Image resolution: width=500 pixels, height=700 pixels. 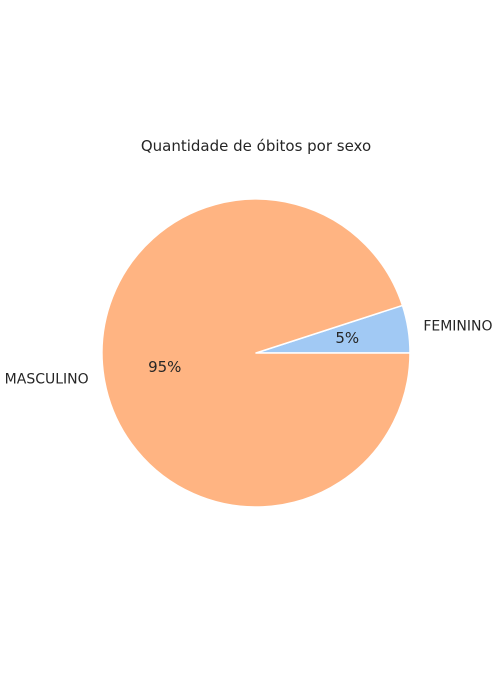 I want to click on pie-labels: FEMININO 5% MASCULINO 95%, so click(x=249, y=353).